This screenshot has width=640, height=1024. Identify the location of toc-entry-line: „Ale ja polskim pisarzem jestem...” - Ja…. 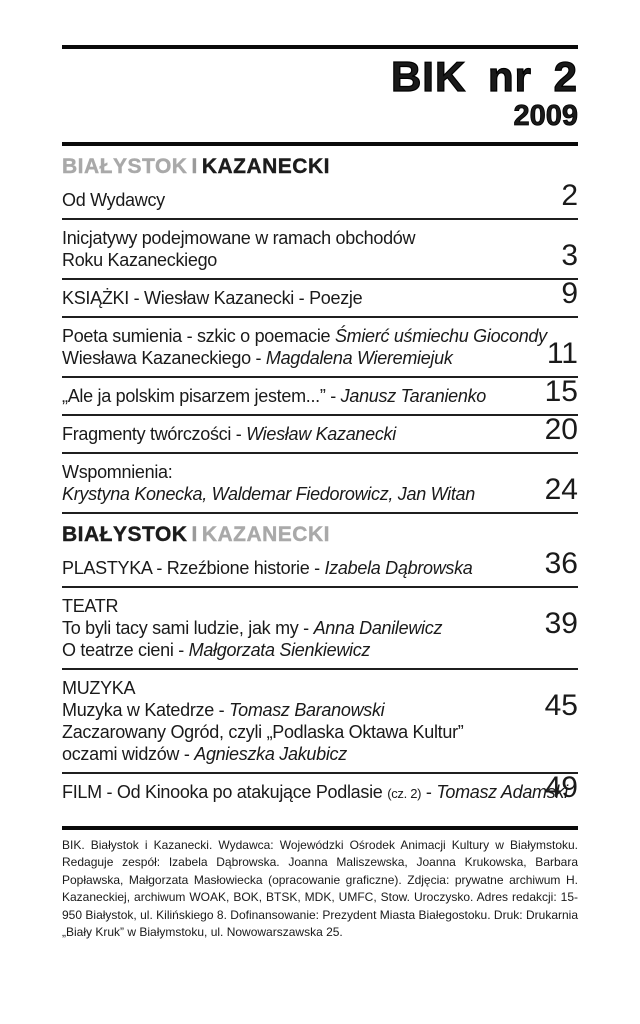
(320, 396).